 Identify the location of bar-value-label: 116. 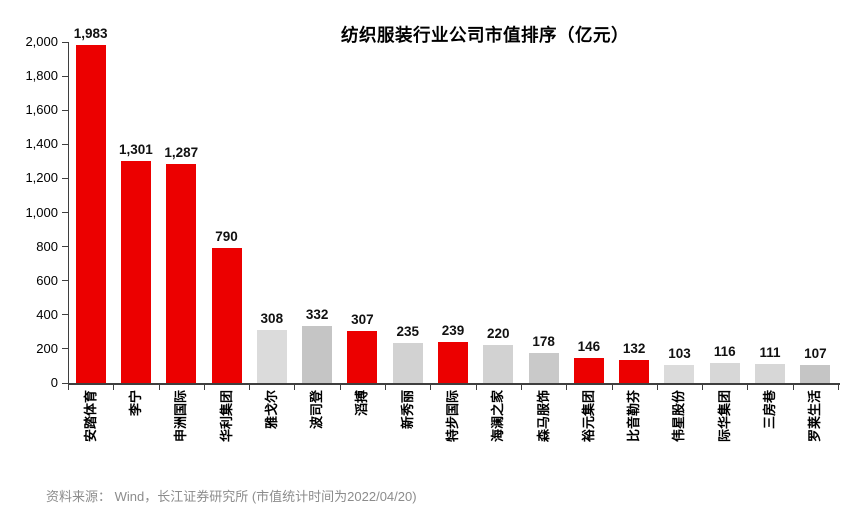
(724, 352).